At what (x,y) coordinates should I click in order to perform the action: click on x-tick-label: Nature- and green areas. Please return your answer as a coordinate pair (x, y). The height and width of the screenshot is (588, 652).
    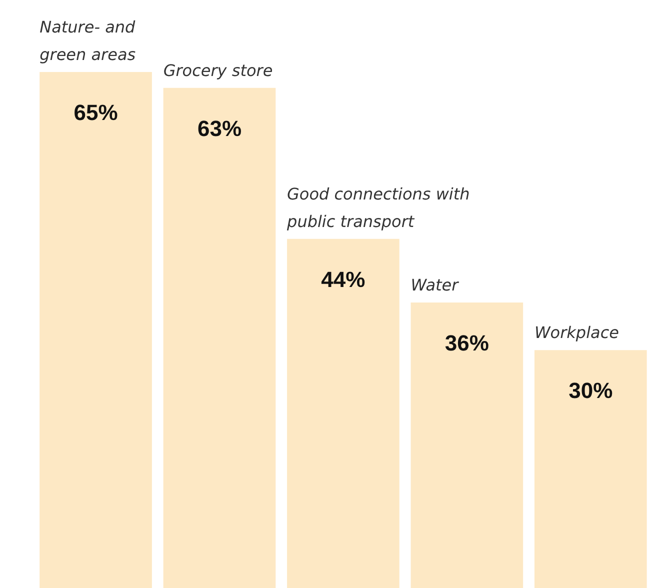
    Looking at the image, I should click on (88, 40).